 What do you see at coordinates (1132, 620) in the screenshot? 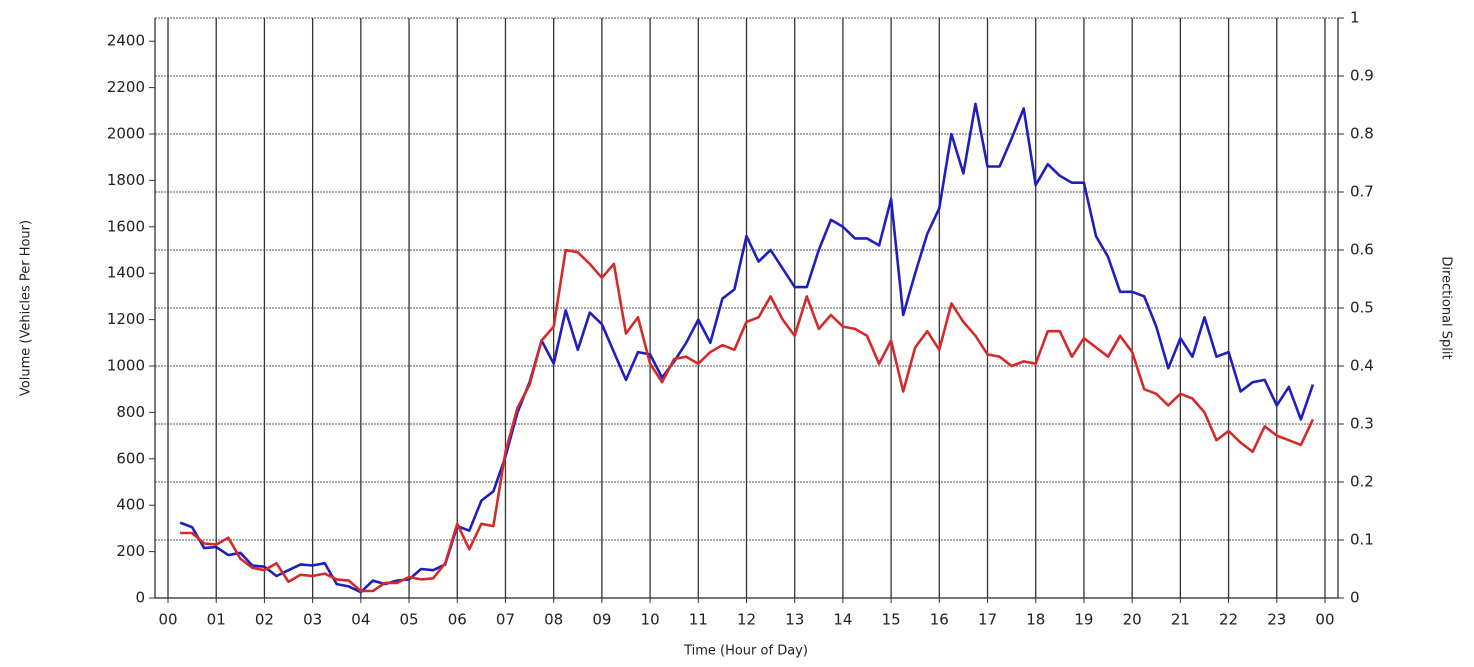
I see `x-tick-label: 20` at bounding box center [1132, 620].